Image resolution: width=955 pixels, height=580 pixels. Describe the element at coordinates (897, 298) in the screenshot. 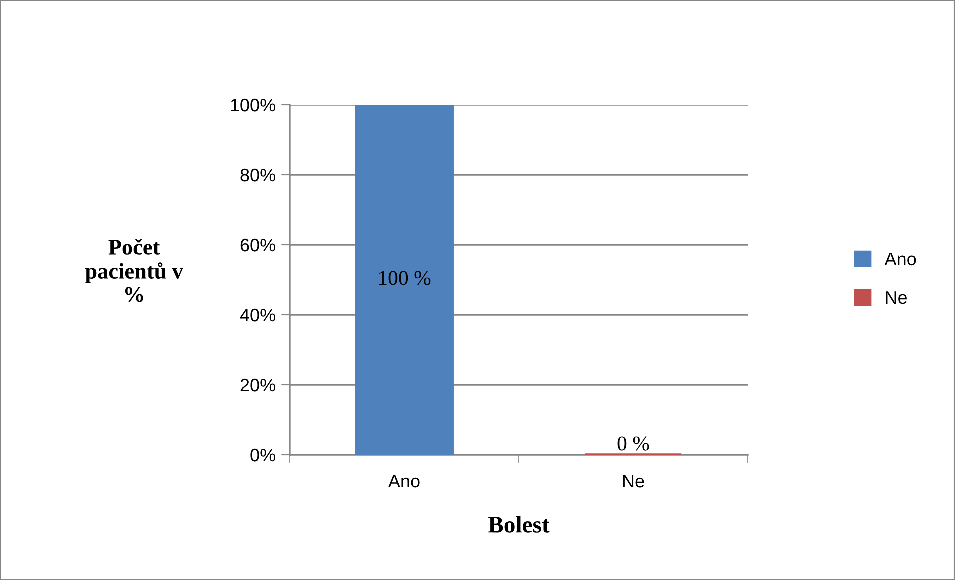

I see `legend-label: Ne` at that location.